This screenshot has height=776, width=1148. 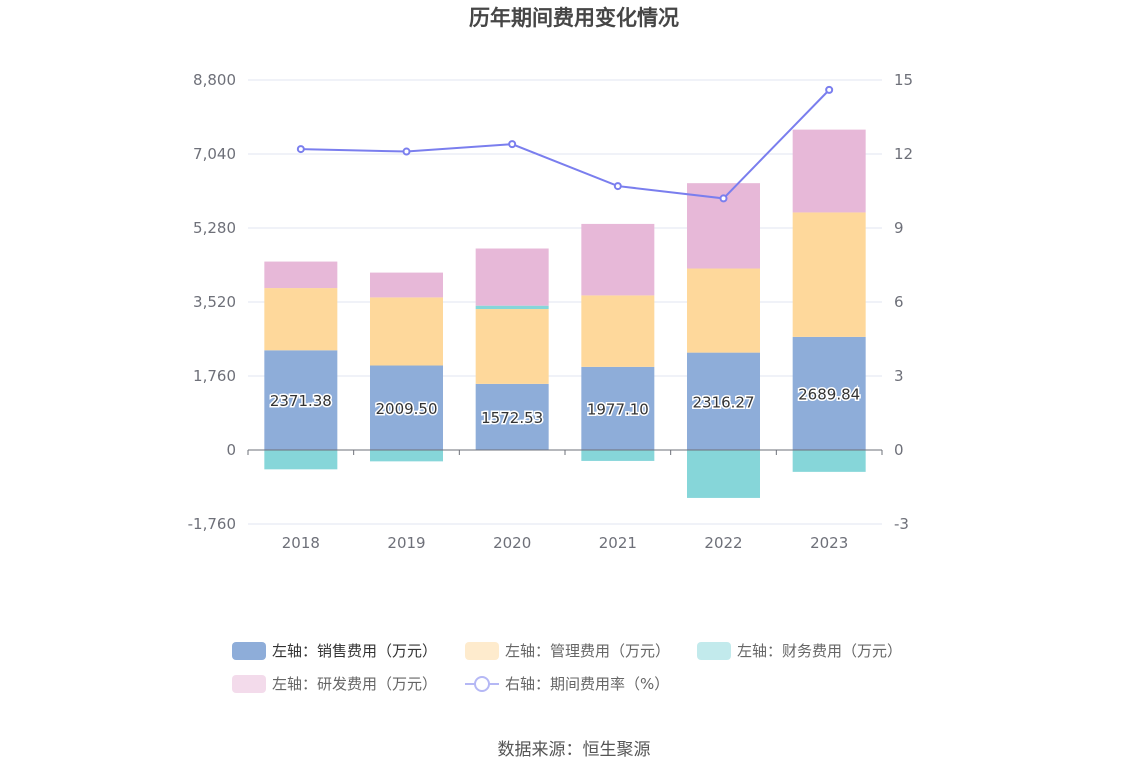 What do you see at coordinates (899, 376) in the screenshot?
I see `right-tick-label: 3` at bounding box center [899, 376].